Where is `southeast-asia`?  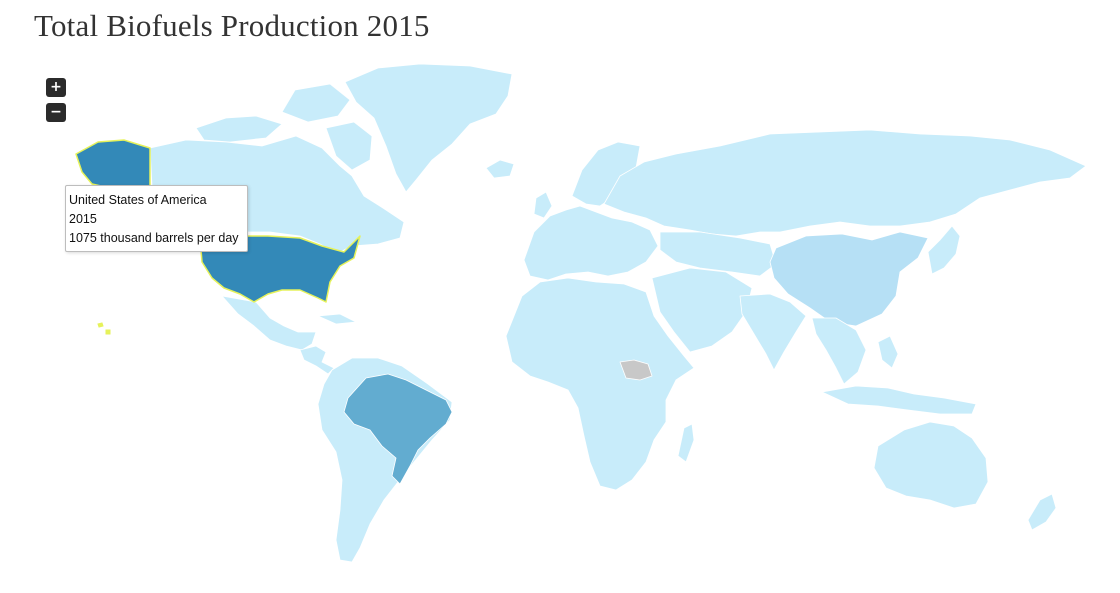
southeast-asia is located at coordinates (839, 351).